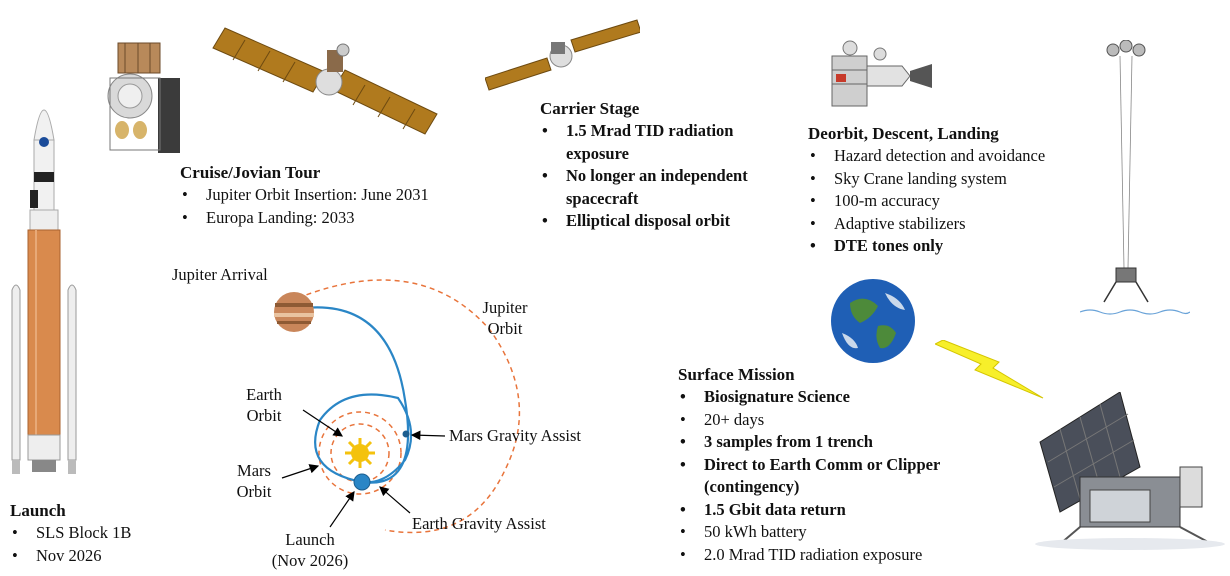  What do you see at coordinates (989, 369) in the screenshot?
I see `lightning-bolt-icon` at bounding box center [989, 369].